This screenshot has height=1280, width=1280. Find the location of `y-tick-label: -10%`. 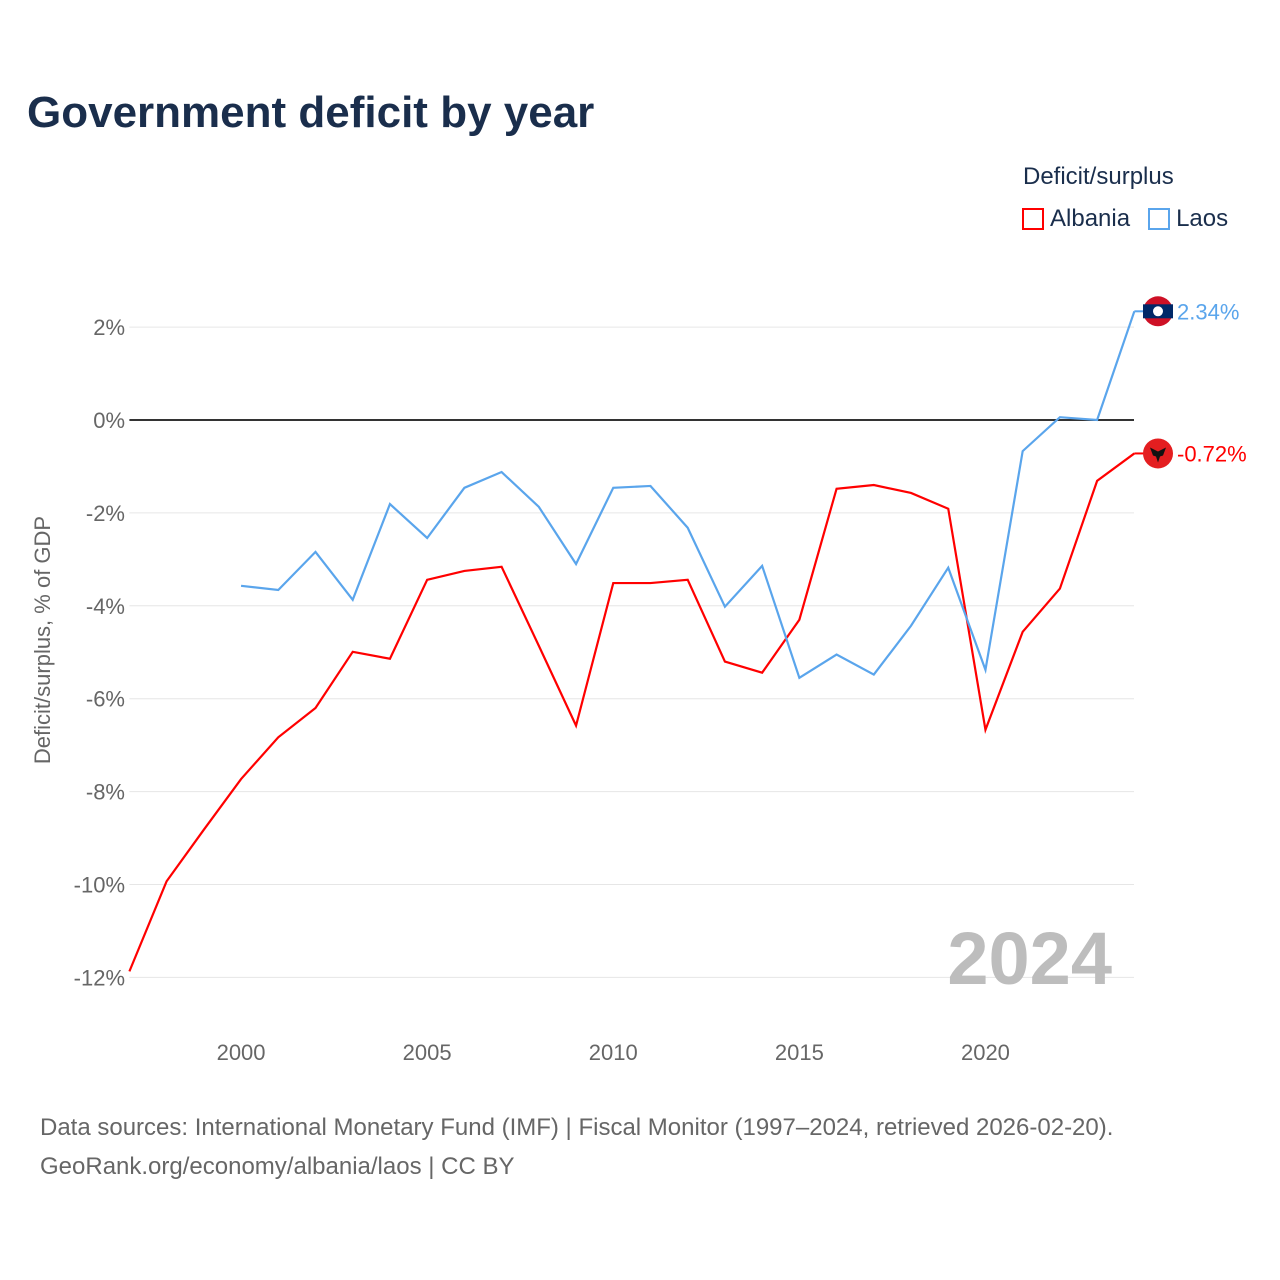

y-tick-label: -10% is located at coordinates (99, 885).